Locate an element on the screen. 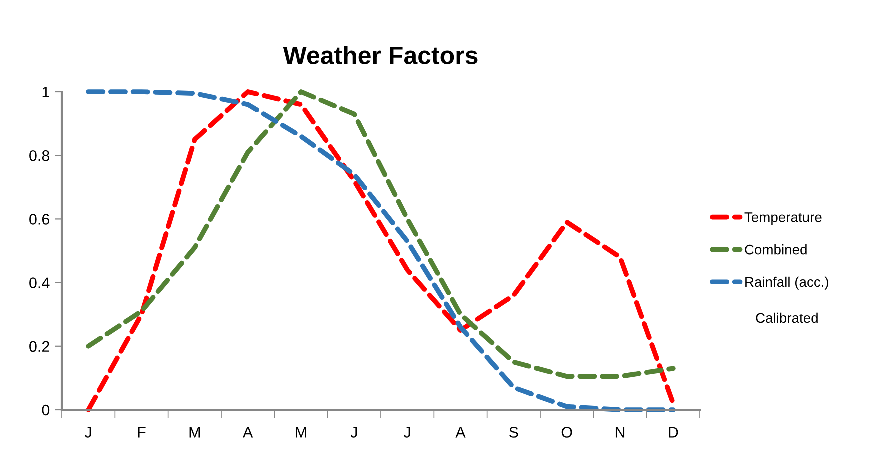 Image resolution: width=869 pixels, height=456 pixels. x-tick-label: O is located at coordinates (567, 432).